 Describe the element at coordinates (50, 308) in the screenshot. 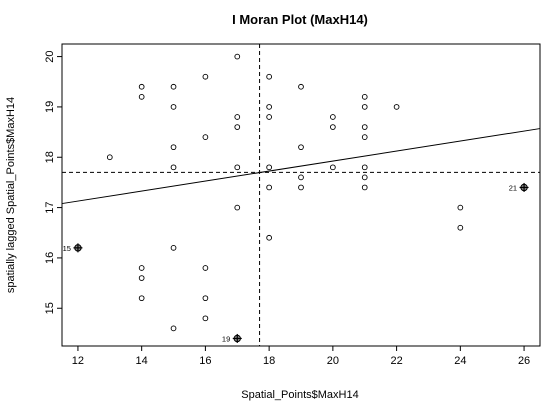

I see `y-tick-label: 15` at that location.